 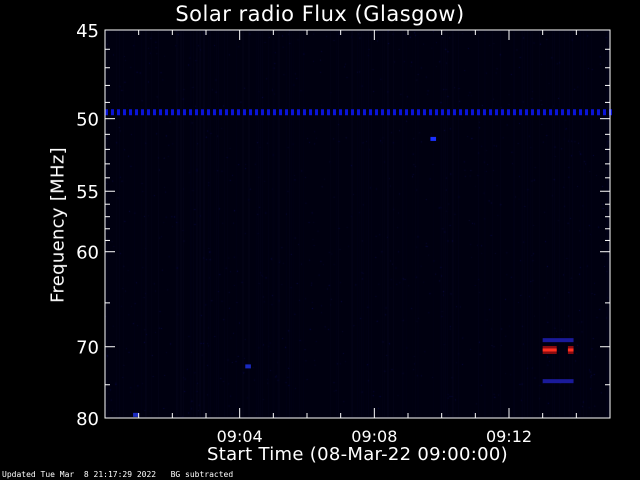 What do you see at coordinates (509, 436) in the screenshot?
I see `x-tick-label: 09:12` at bounding box center [509, 436].